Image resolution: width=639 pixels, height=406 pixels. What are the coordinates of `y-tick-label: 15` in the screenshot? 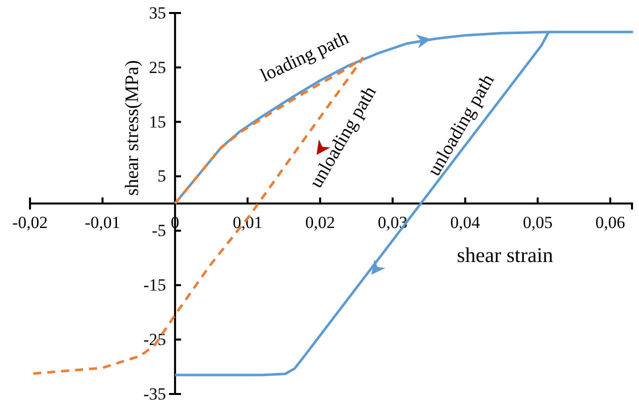 It's located at (157, 122).